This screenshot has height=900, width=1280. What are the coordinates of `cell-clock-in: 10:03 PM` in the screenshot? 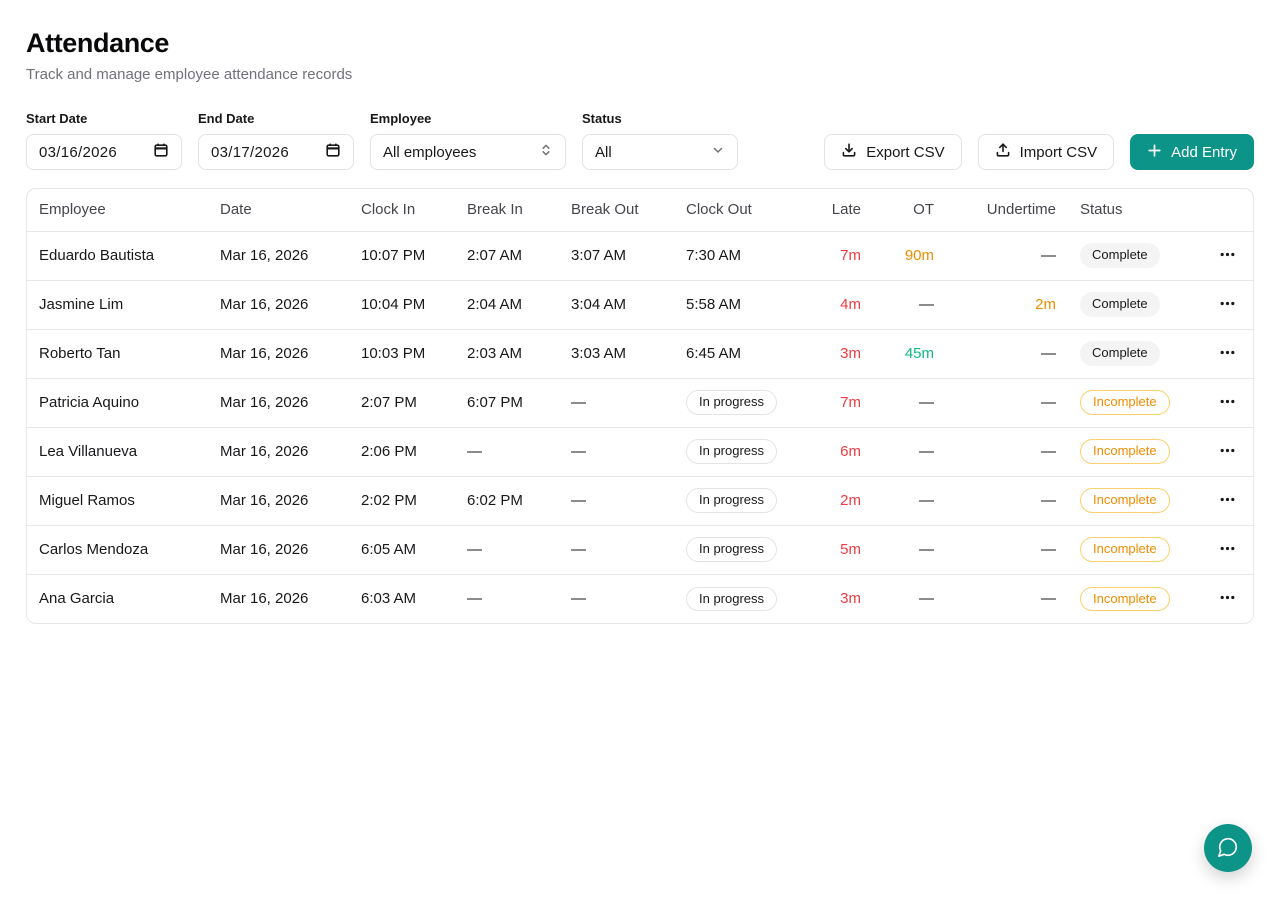 It's located at (402, 354).